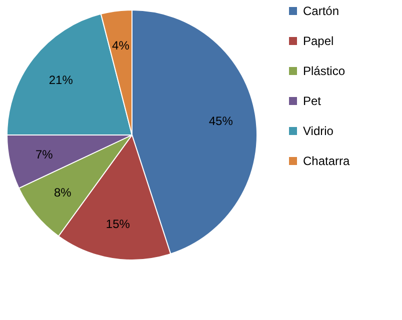 The width and height of the screenshot is (402, 320). I want to click on data-label: 4%, so click(121, 45).